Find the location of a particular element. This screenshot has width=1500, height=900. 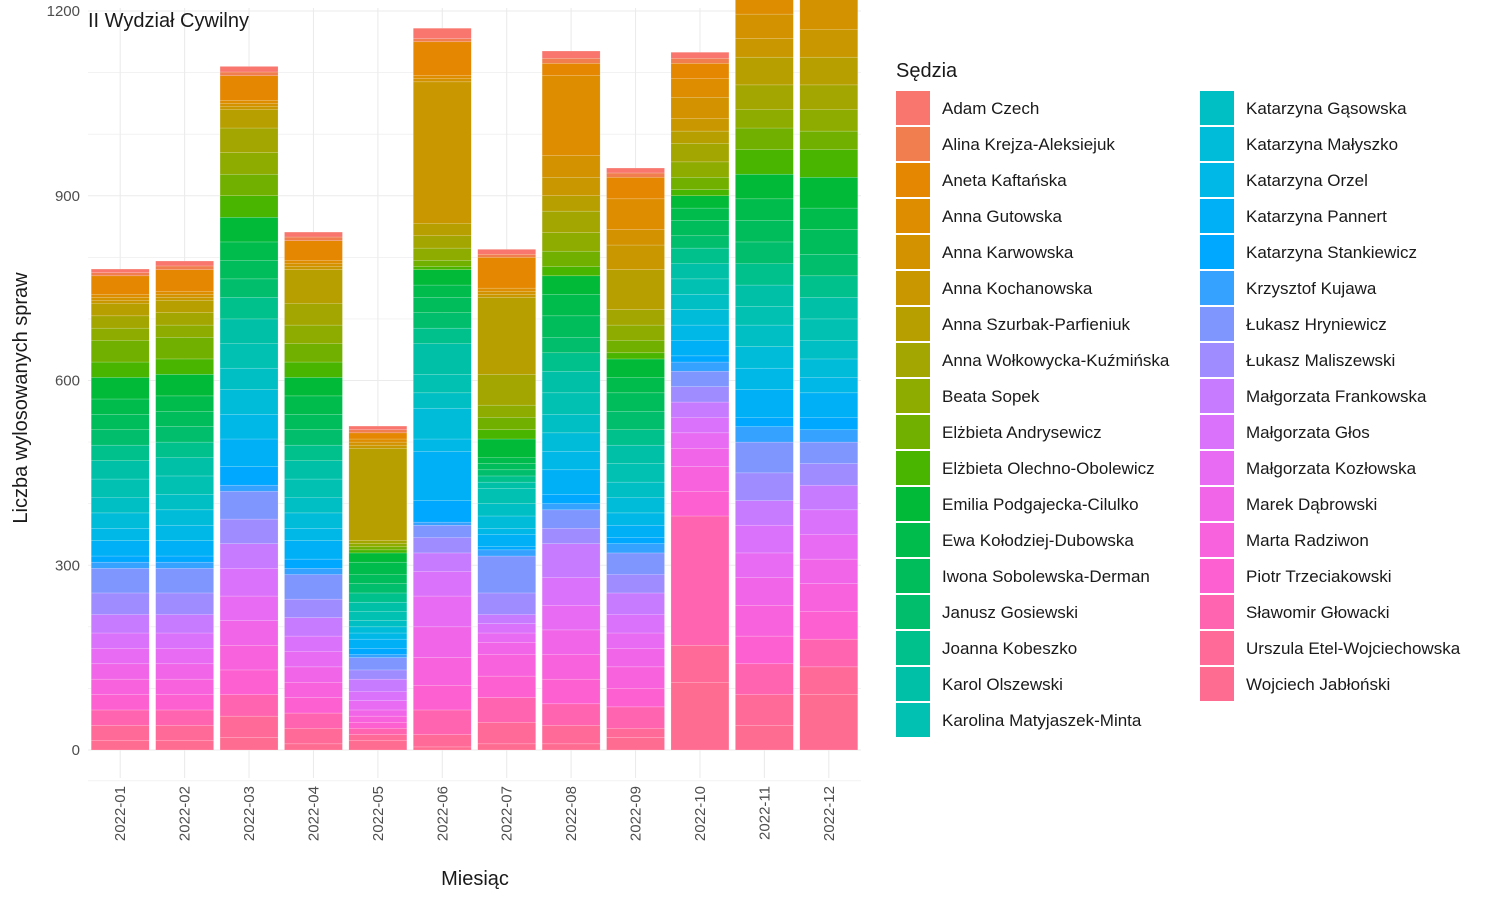

legend-label: Janusz Gosiewski is located at coordinates (1010, 612).